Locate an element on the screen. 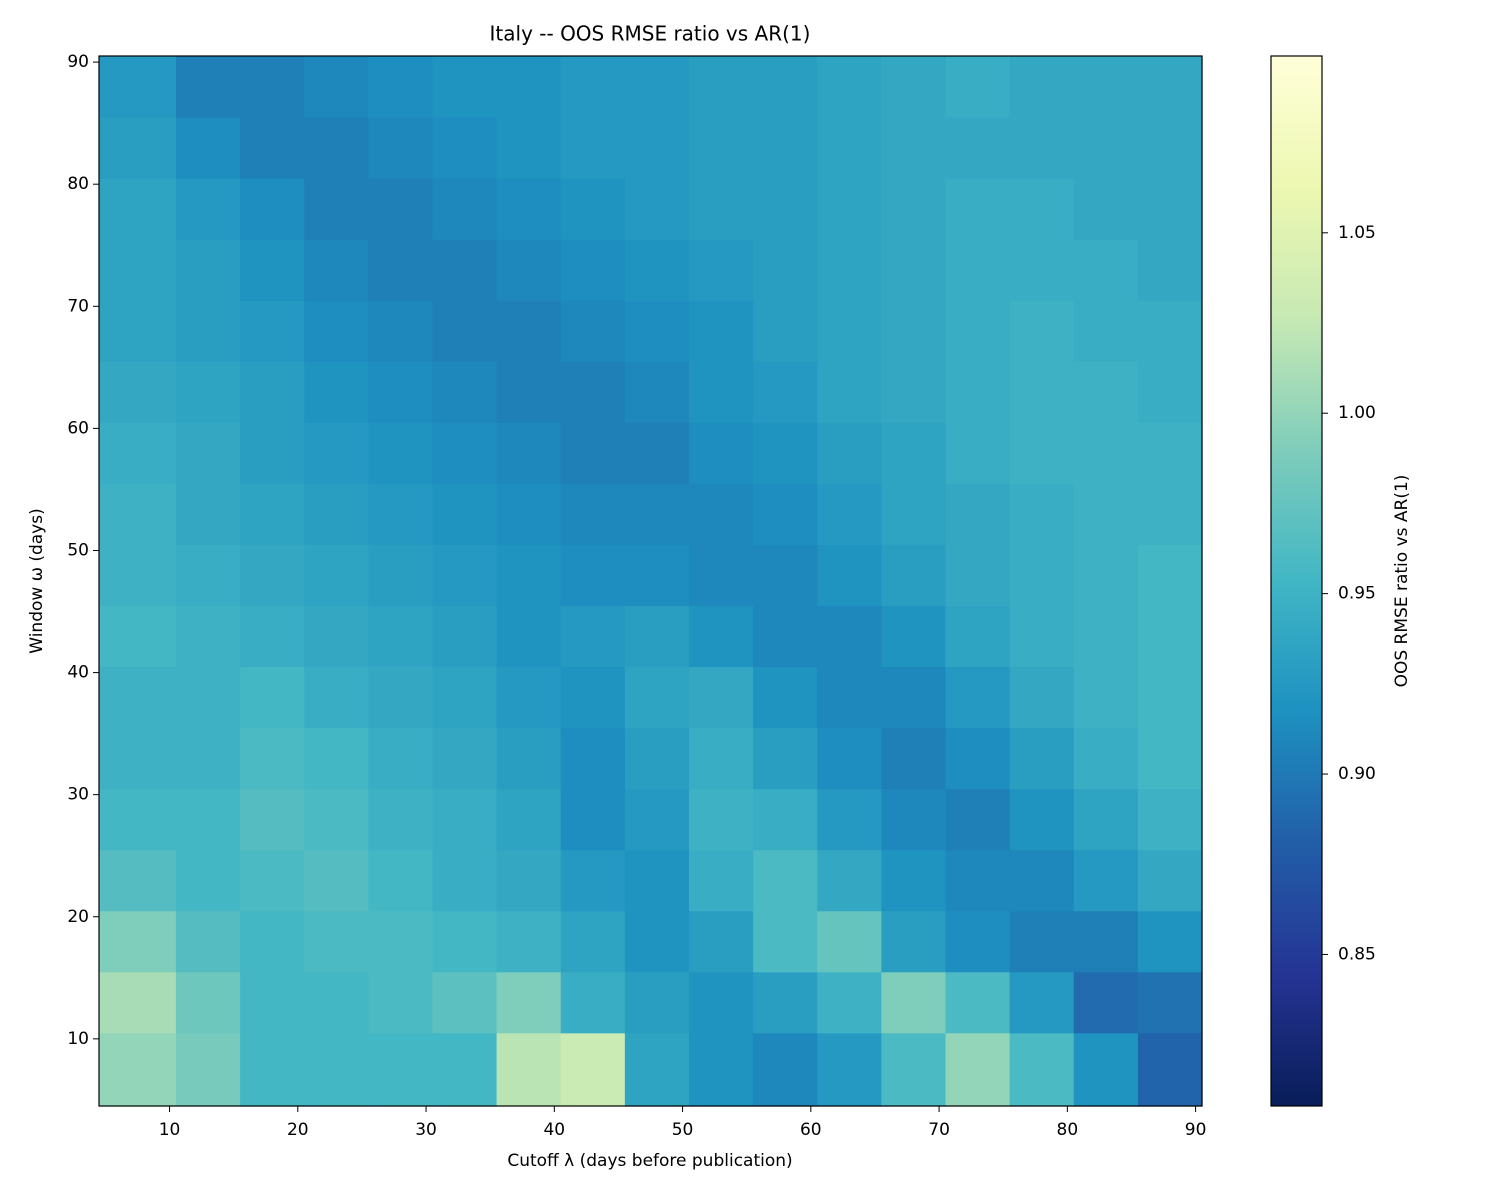 This screenshot has width=1500, height=1200. y-tick-label: 10 is located at coordinates (78, 1039).